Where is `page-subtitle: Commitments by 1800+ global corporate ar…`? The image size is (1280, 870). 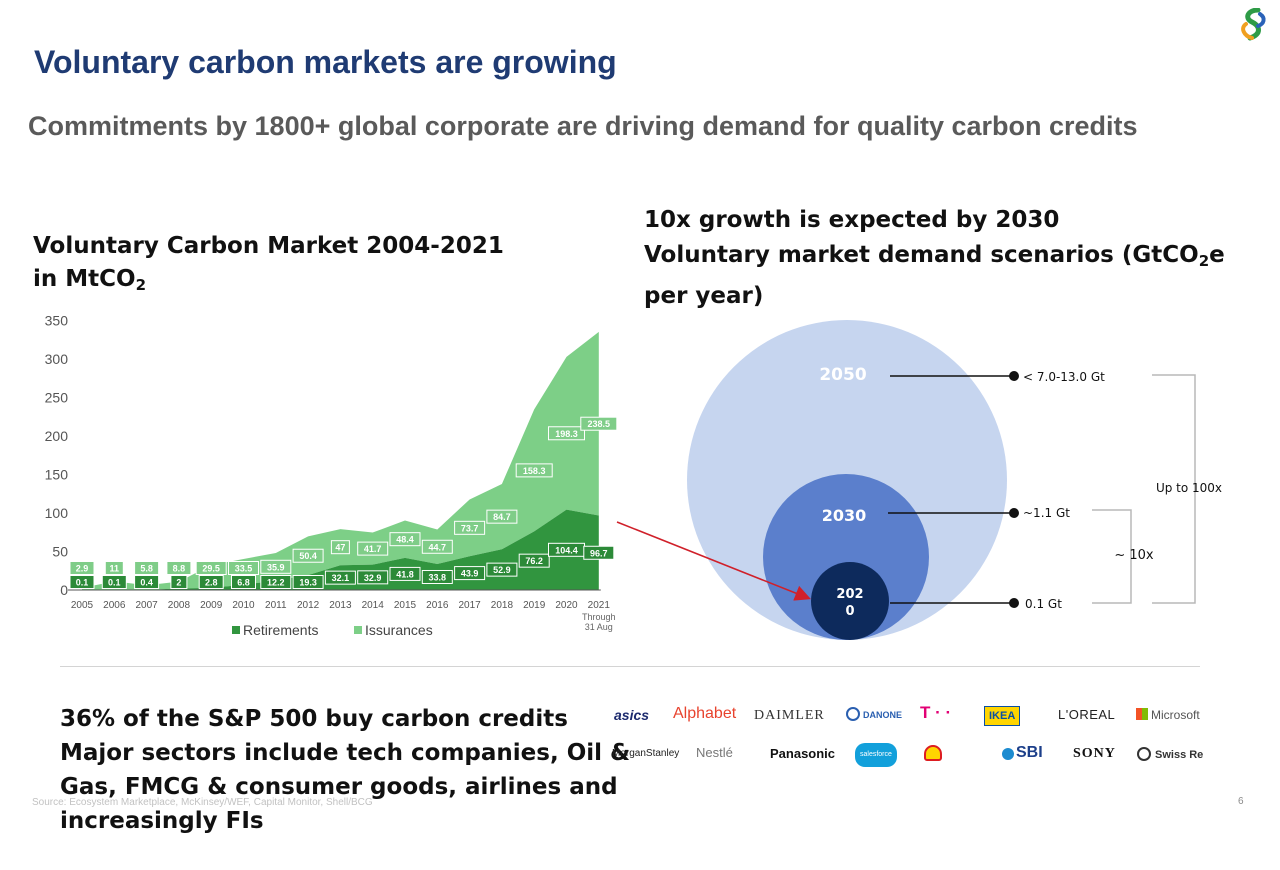
page-subtitle: Commitments by 1800+ global corporate ar… is located at coordinates (583, 126).